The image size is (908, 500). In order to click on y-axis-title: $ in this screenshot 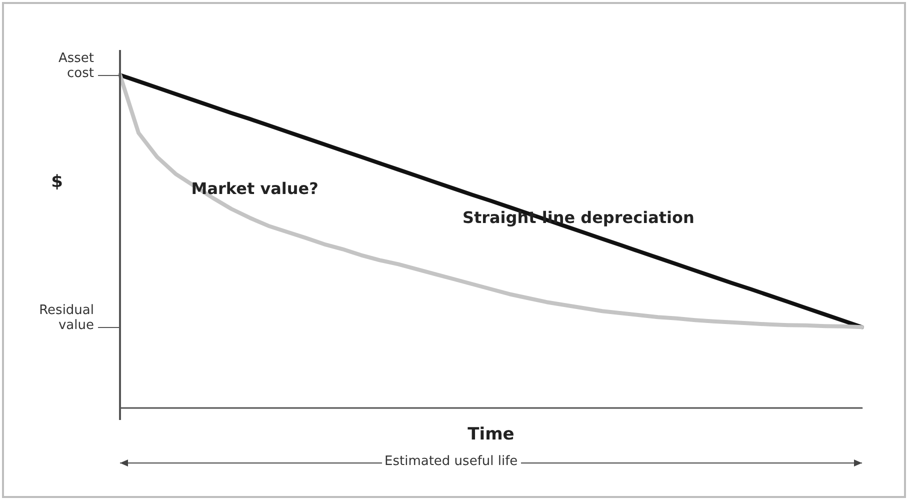, I will do `click(57, 182)`.